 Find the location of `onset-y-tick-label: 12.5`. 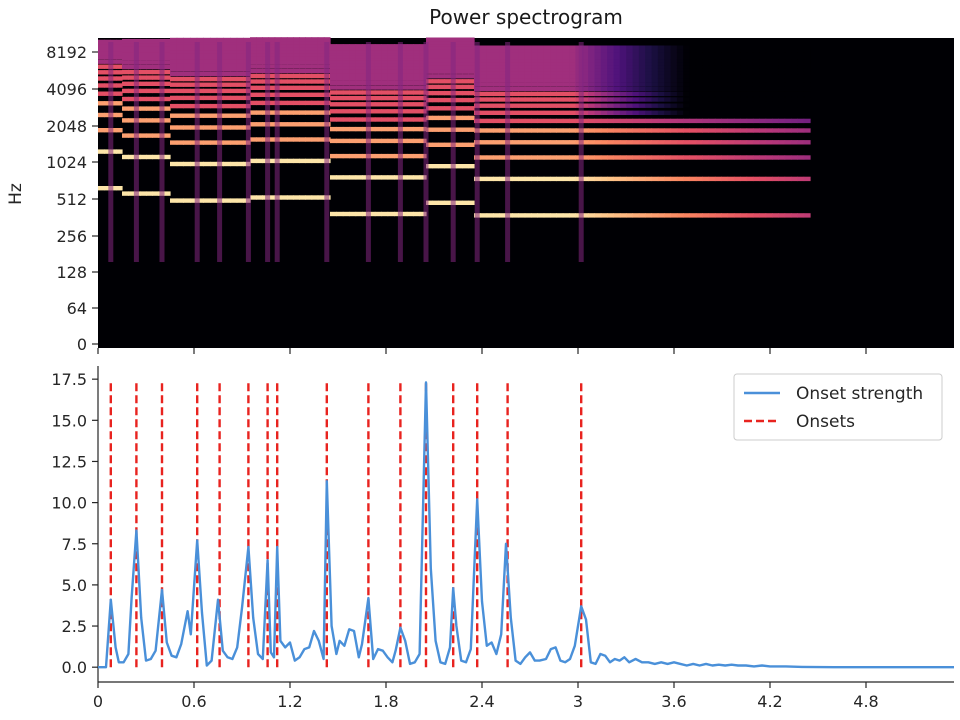

onset-y-tick-label: 12.5 is located at coordinates (69, 461).